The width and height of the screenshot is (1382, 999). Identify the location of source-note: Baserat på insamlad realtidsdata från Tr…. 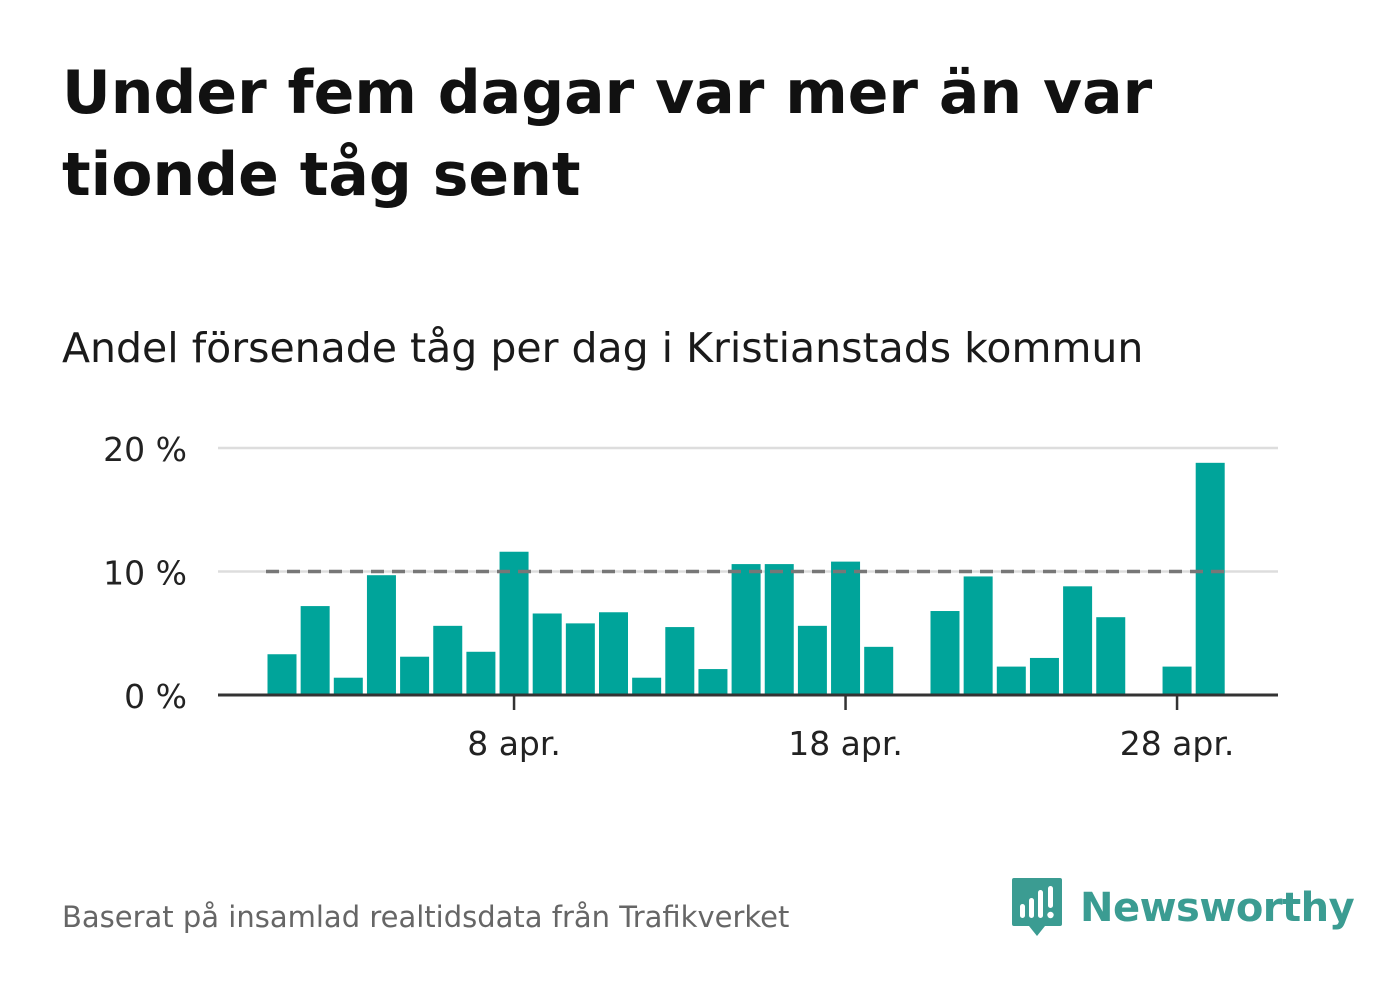
(426, 917).